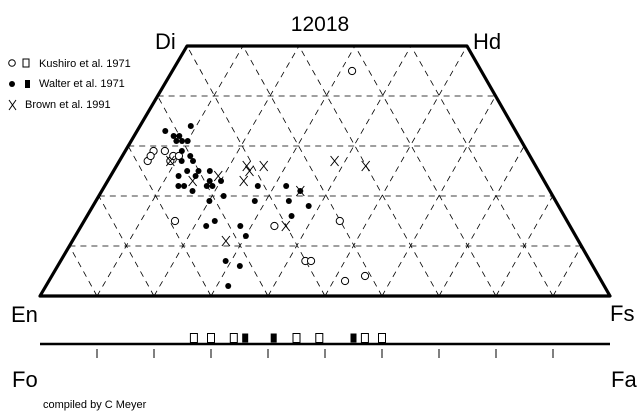  Describe the element at coordinates (95, 405) in the screenshot. I see `credit-text: compiled by C Meyer` at that location.